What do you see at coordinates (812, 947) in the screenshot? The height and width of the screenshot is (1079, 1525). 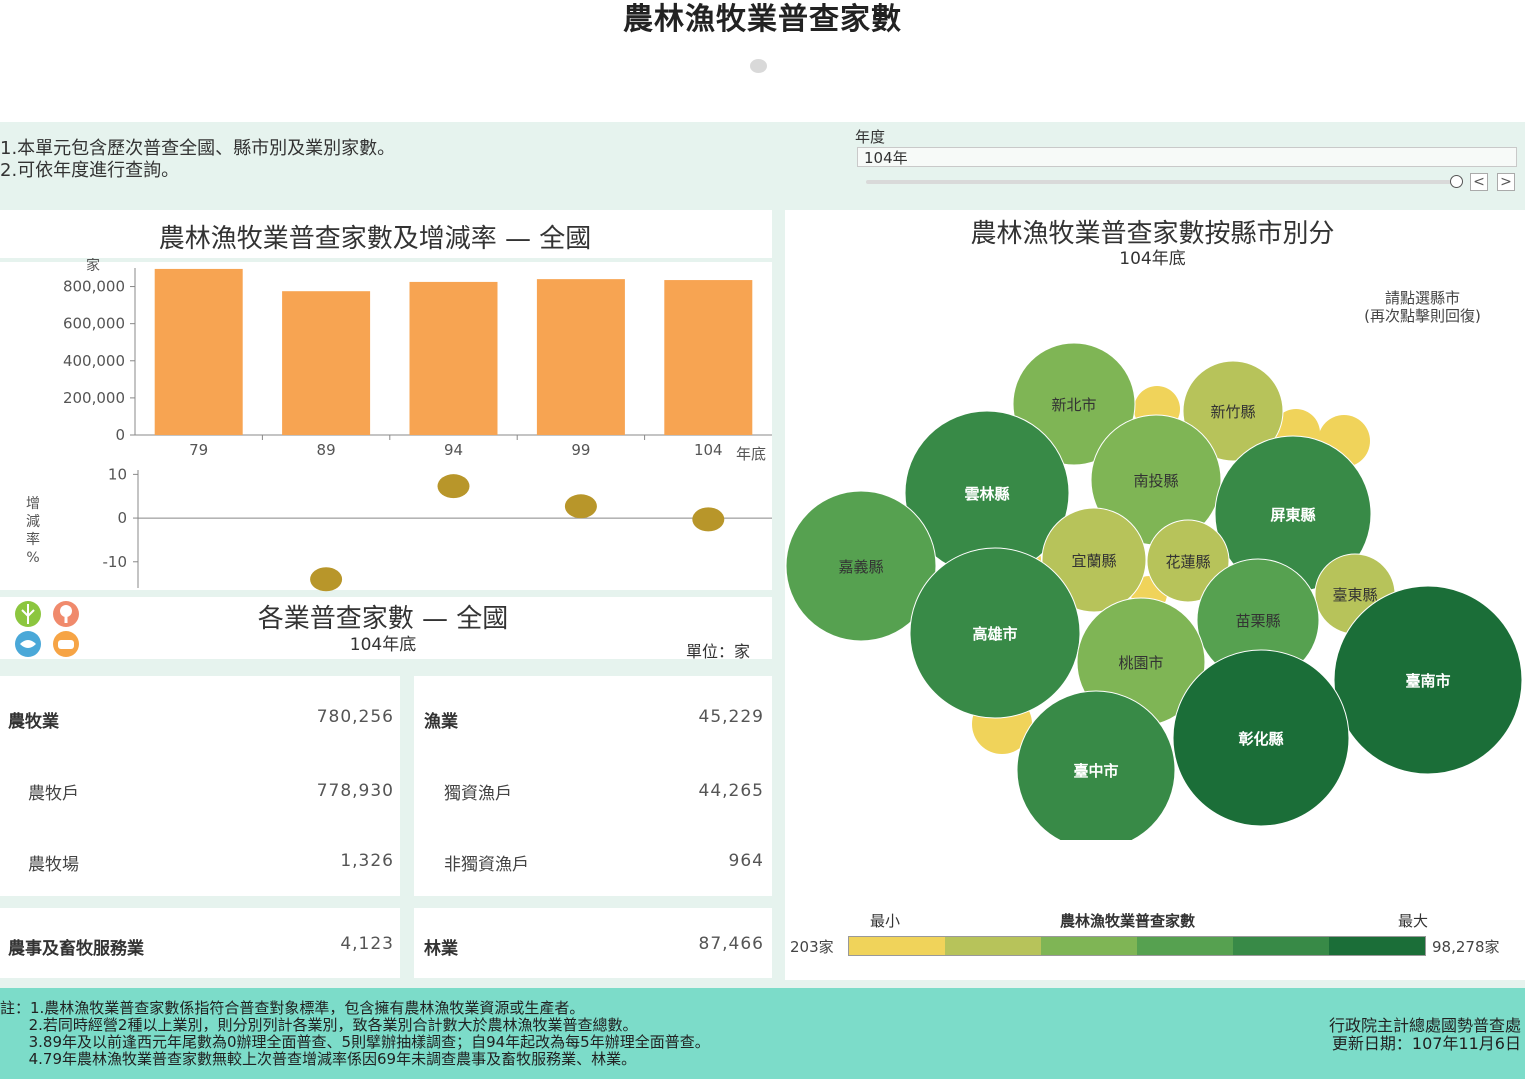 I see `legend-min-value: 203家` at bounding box center [812, 947].